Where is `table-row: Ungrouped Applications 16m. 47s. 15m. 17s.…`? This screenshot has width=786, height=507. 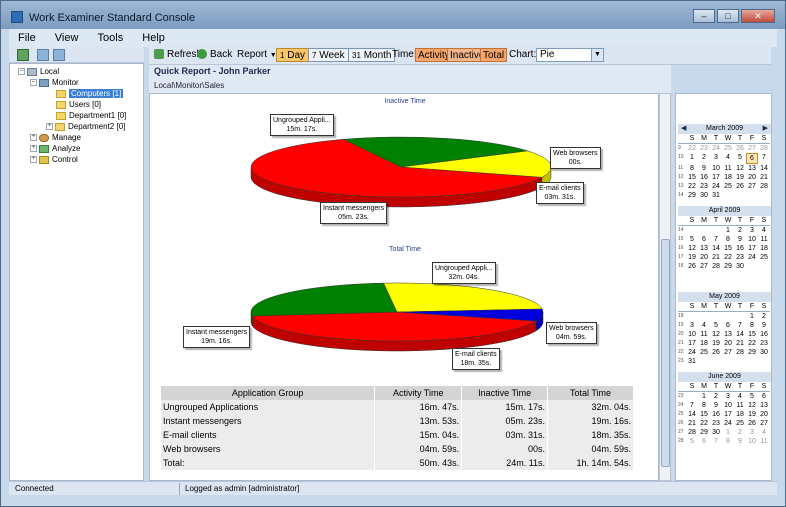
table-row: Ungrouped Applications 16m. 47s. 15m. 17s.… is located at coordinates (397, 407).